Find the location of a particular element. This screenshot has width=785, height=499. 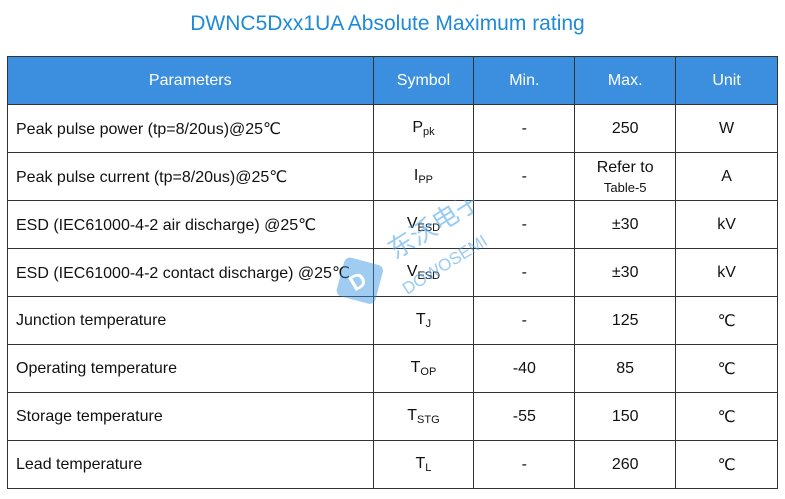

parameter-cell: Peak pulse power (tp=8/20us)@25℃ is located at coordinates (190, 128).